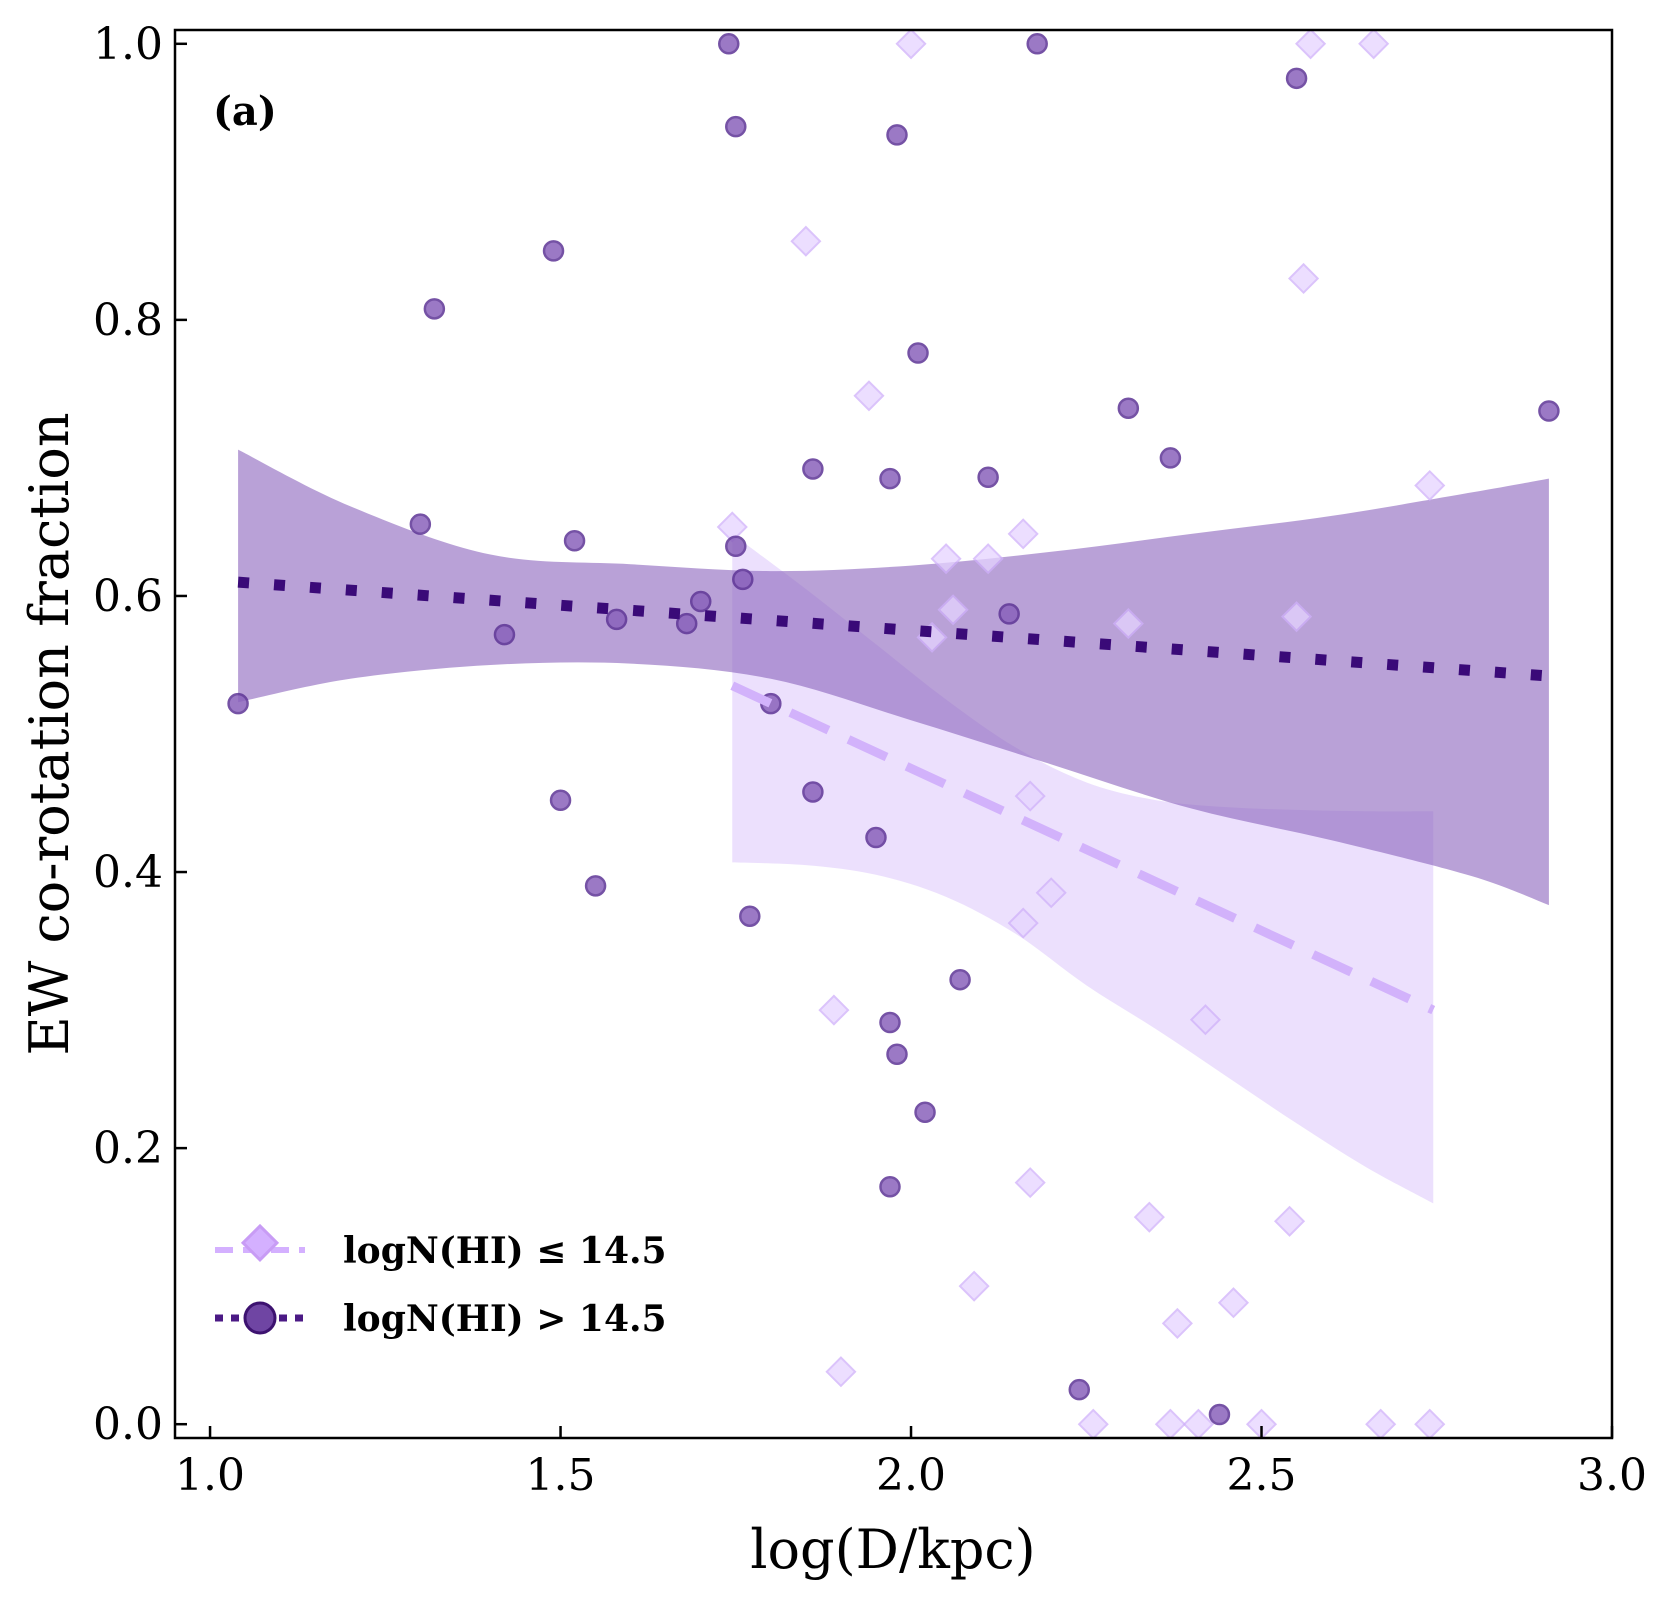  Describe the element at coordinates (441, 1281) in the screenshot. I see `legend: logN(HI) ≤ 14.5 logN(HI) > 14.5` at that location.